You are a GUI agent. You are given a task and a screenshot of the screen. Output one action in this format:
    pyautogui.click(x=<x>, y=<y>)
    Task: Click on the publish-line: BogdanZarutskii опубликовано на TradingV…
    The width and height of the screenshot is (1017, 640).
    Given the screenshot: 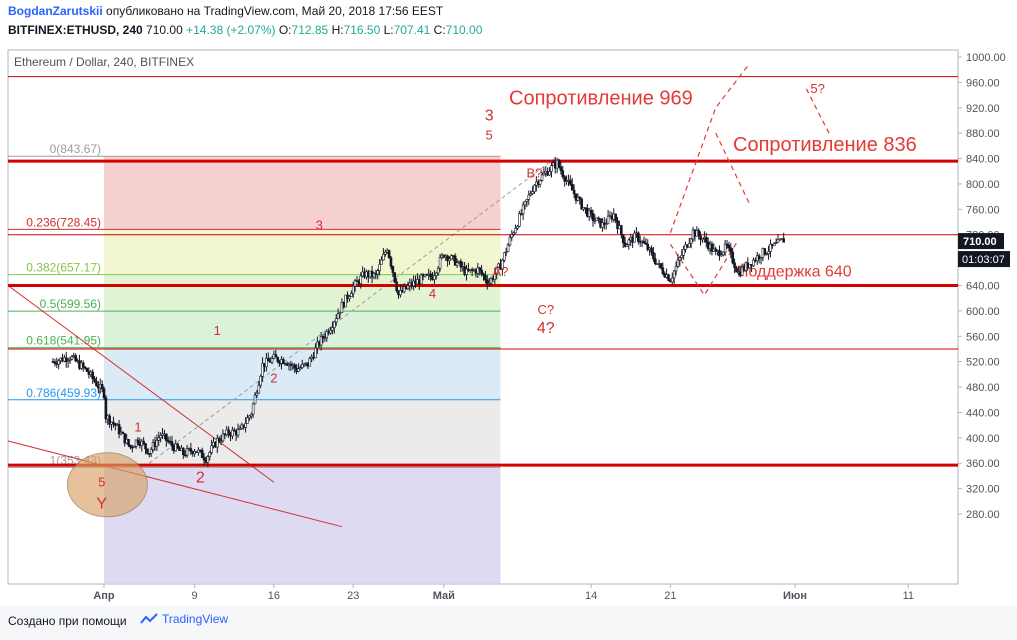 What is the action you would take?
    pyautogui.click(x=225, y=11)
    